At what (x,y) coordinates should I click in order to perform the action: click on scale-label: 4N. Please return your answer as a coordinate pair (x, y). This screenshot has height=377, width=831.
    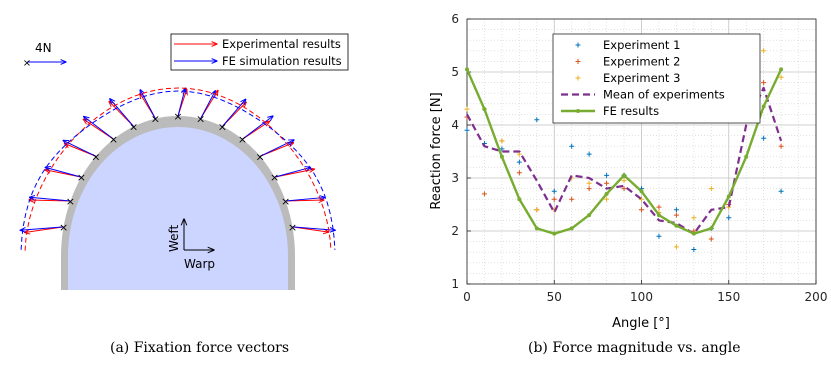
    Looking at the image, I should click on (43, 48).